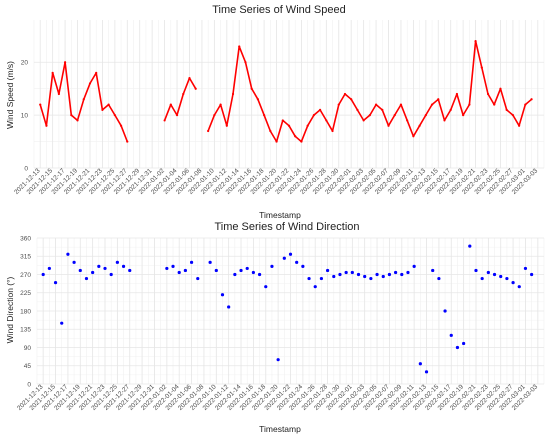  I want to click on y-tick-label: 225, so click(25, 293).